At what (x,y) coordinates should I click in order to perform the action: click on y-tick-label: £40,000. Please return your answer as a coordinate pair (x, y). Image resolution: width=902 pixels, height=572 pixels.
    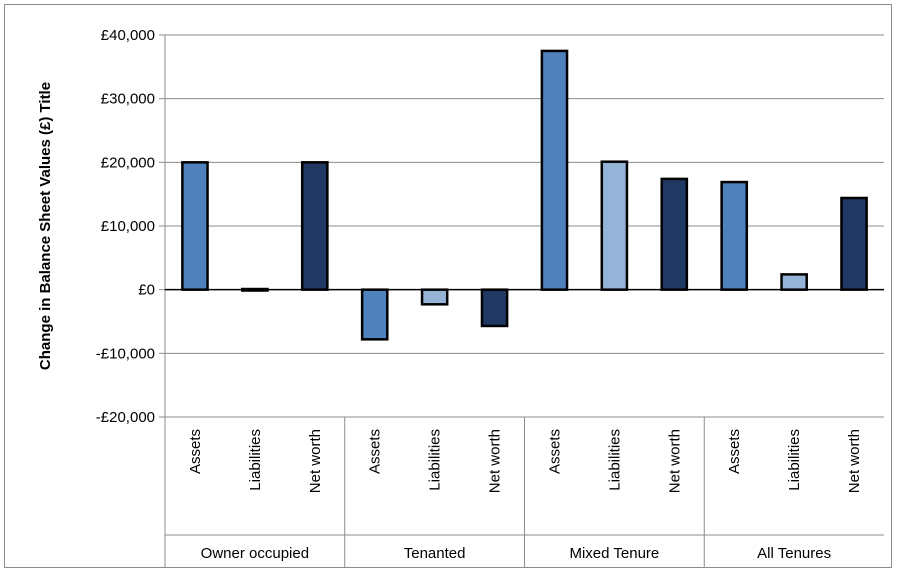
    Looking at the image, I should click on (128, 35).